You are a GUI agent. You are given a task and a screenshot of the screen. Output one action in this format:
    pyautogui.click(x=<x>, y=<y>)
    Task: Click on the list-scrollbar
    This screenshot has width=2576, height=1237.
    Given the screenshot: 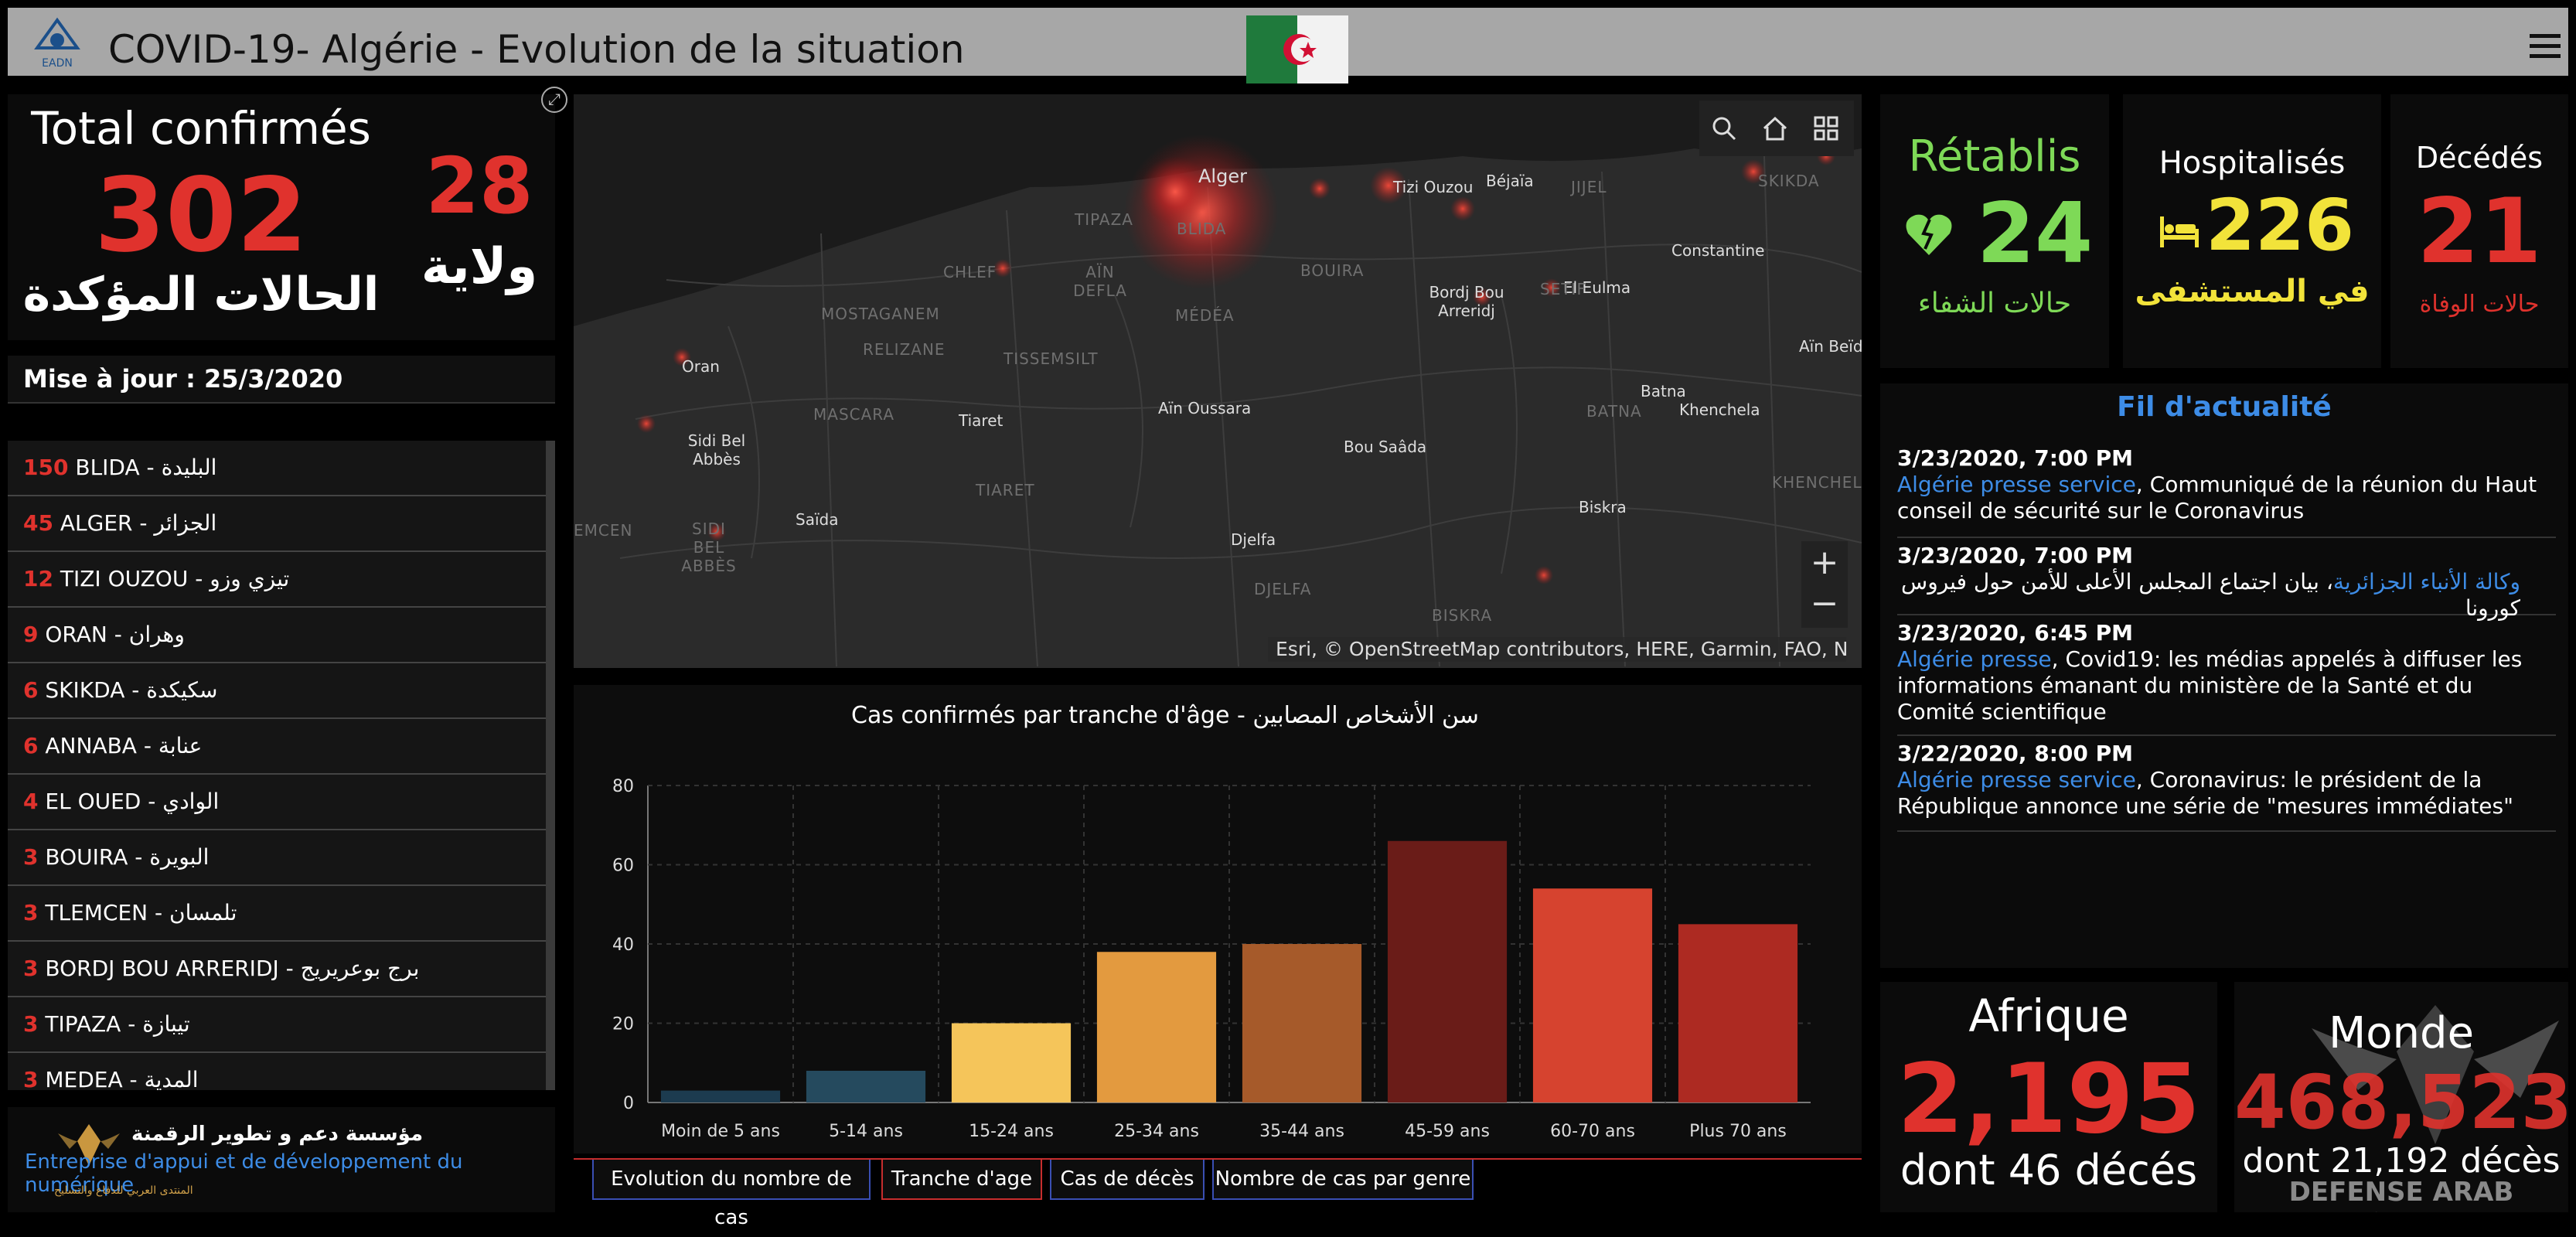 What is the action you would take?
    pyautogui.click(x=550, y=765)
    